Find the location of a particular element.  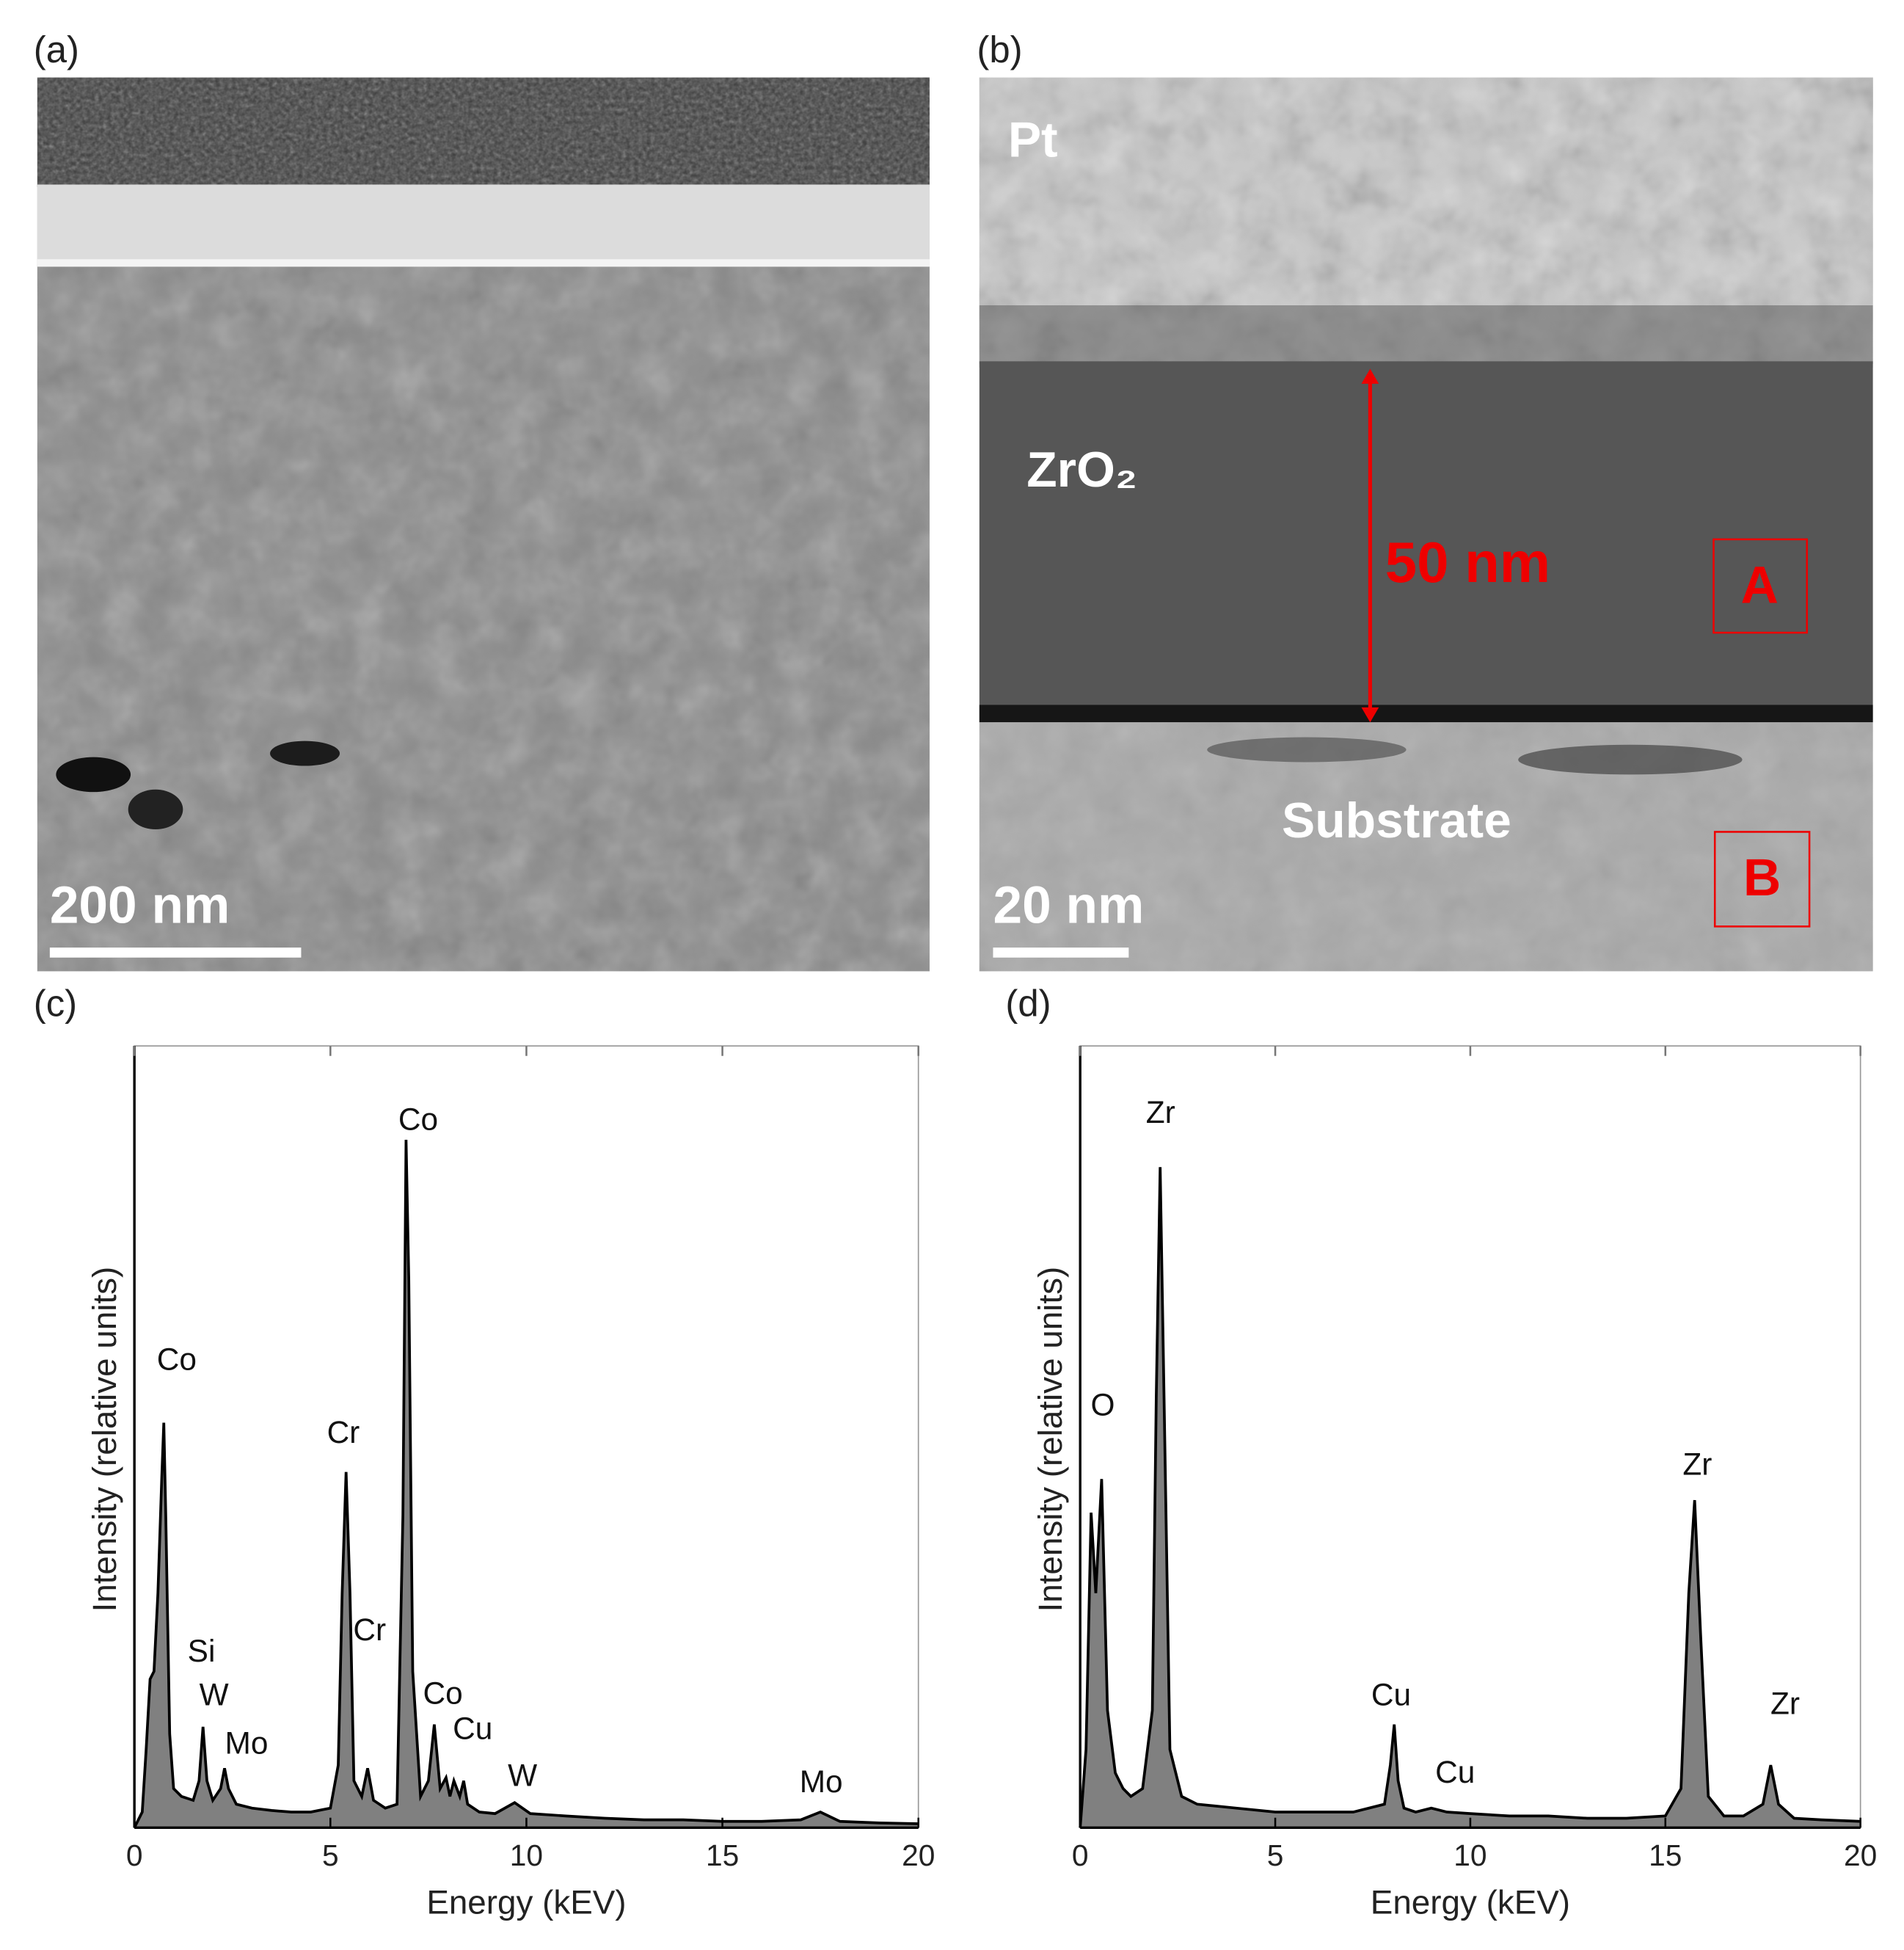

peak-label: Si is located at coordinates (202, 1651).